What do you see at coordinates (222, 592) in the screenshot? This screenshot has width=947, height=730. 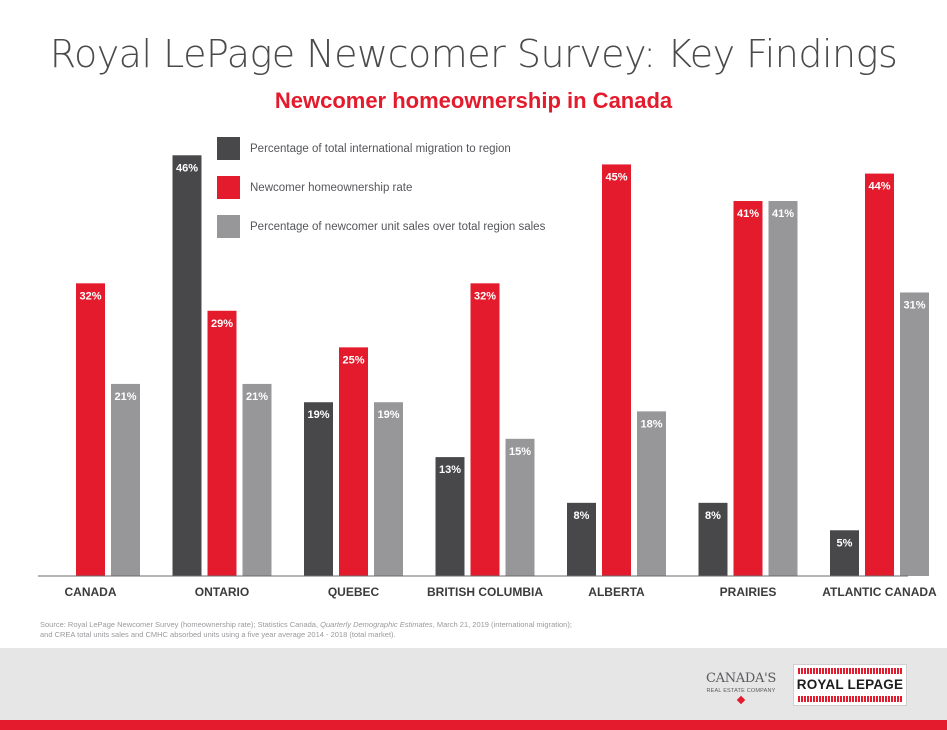 I see `category-label-ontario: ONTARIO` at bounding box center [222, 592].